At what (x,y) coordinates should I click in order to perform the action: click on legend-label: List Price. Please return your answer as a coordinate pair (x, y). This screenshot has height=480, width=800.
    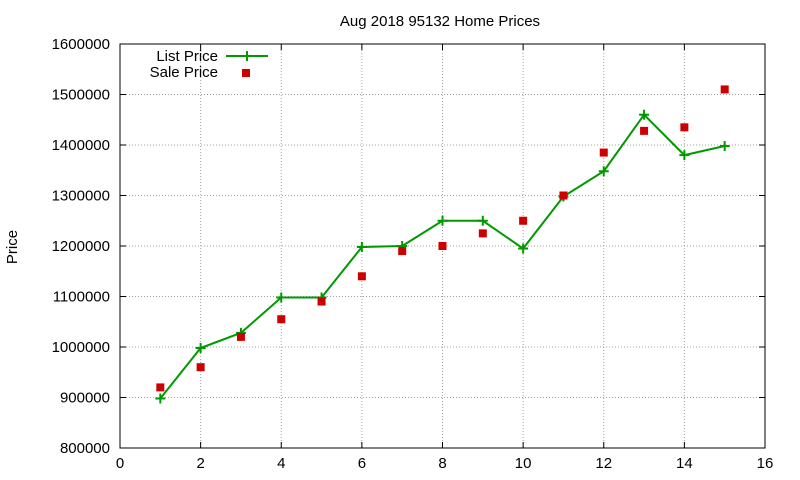
    Looking at the image, I should click on (187, 56).